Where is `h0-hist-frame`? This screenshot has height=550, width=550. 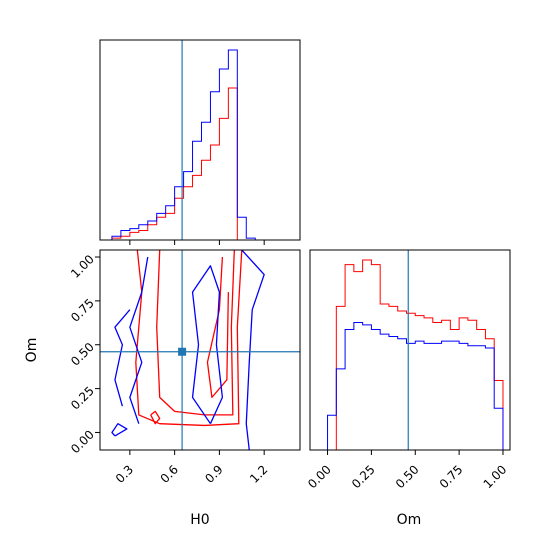 h0-hist-frame is located at coordinates (200, 140).